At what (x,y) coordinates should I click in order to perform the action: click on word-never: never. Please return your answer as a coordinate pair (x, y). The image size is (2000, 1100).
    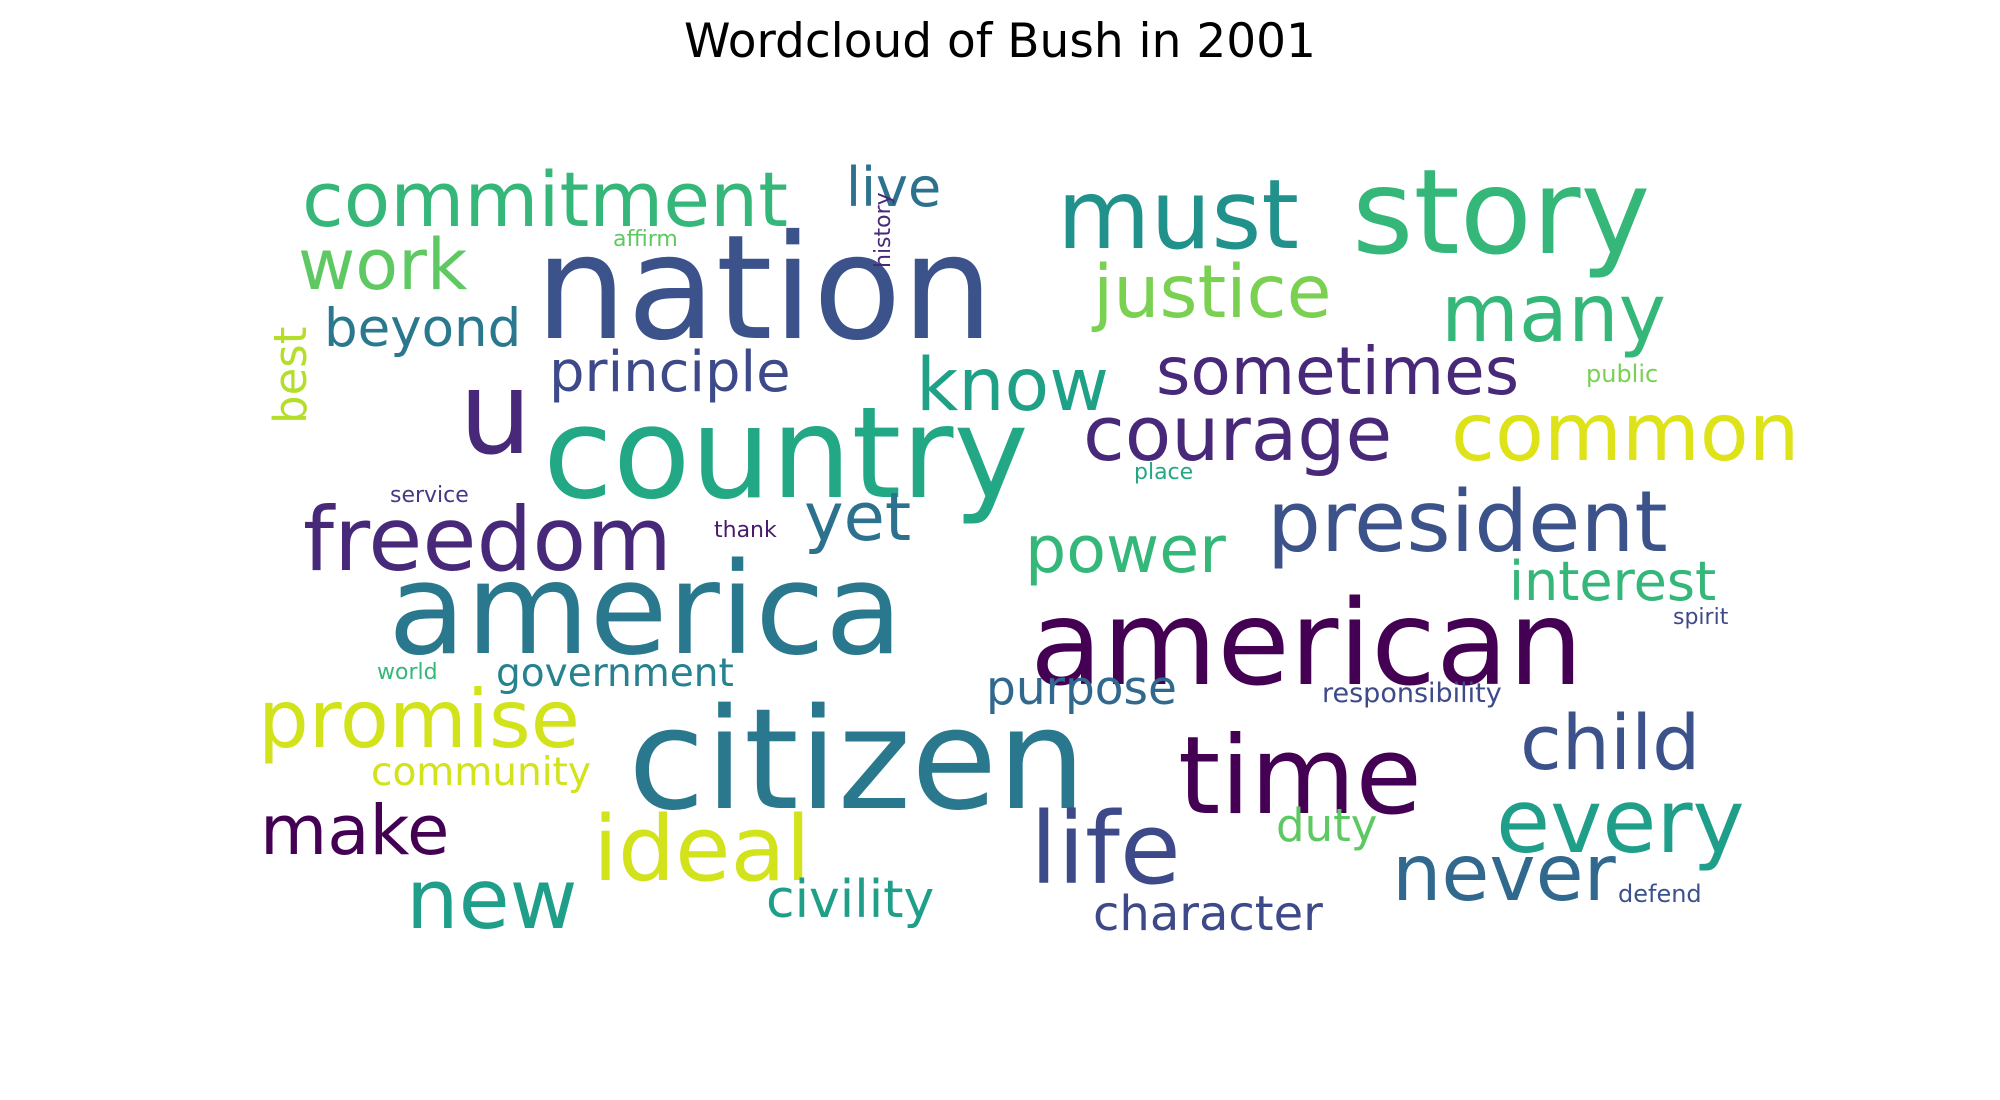
    Looking at the image, I should click on (1504, 874).